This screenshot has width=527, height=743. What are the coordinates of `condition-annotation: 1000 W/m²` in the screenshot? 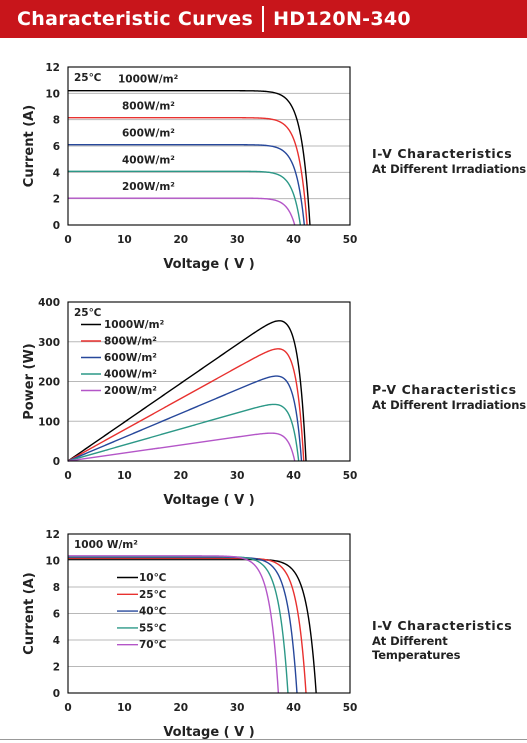 It's located at (106, 545).